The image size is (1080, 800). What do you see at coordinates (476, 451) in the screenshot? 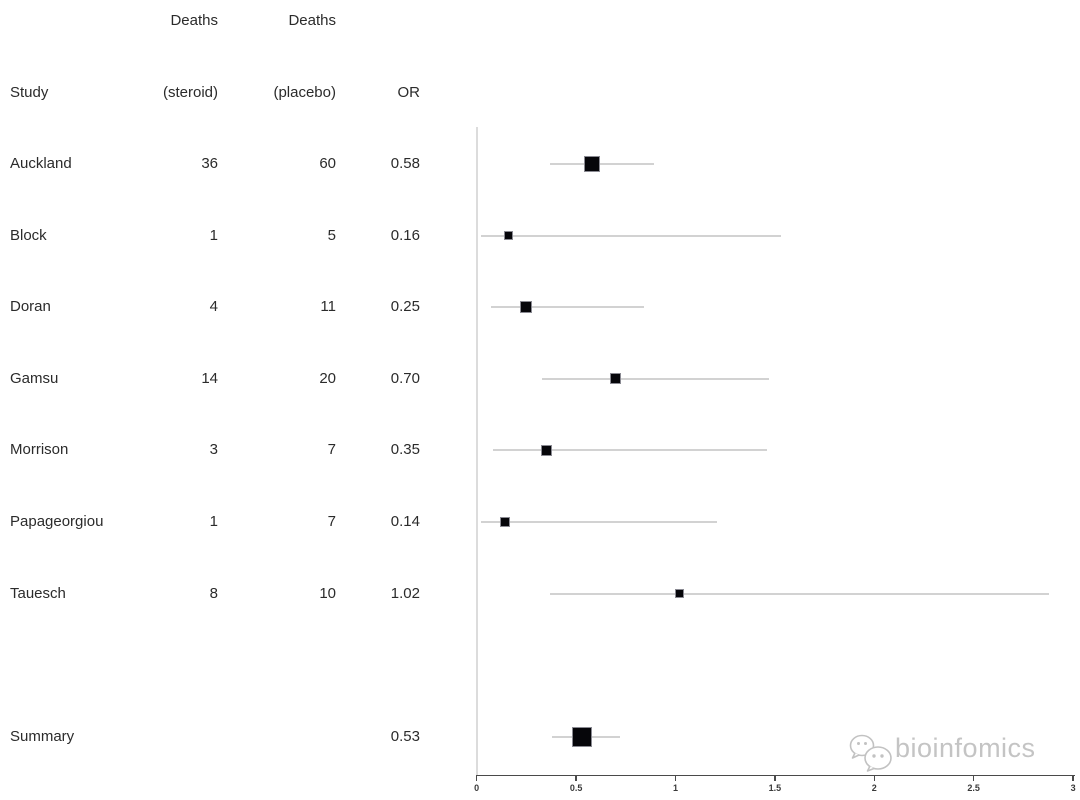
I see `zero-reference-line` at bounding box center [476, 451].